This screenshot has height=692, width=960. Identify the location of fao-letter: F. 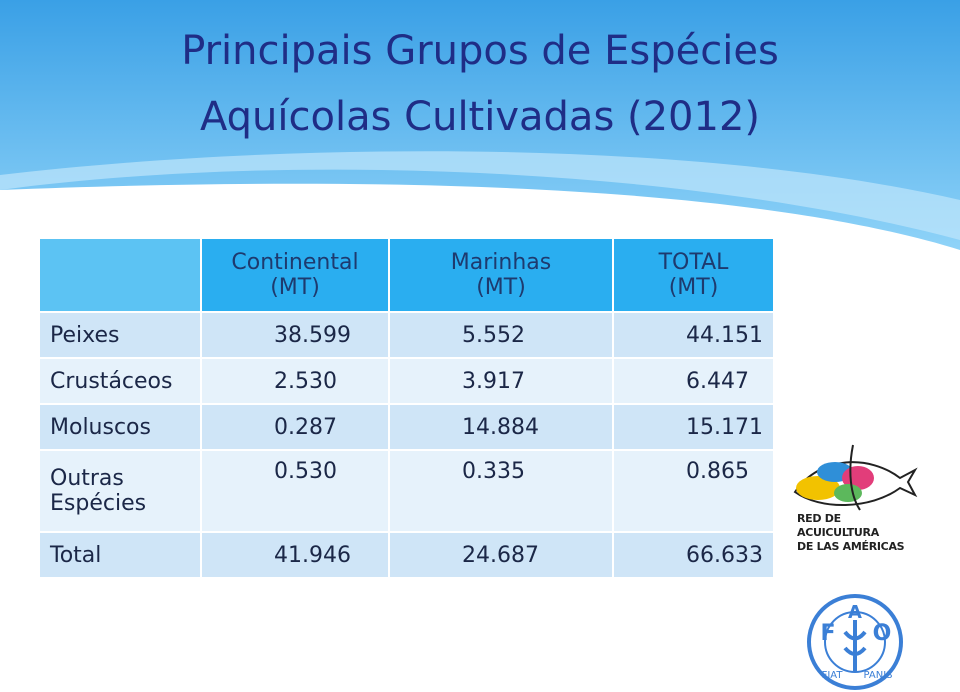
(827, 633).